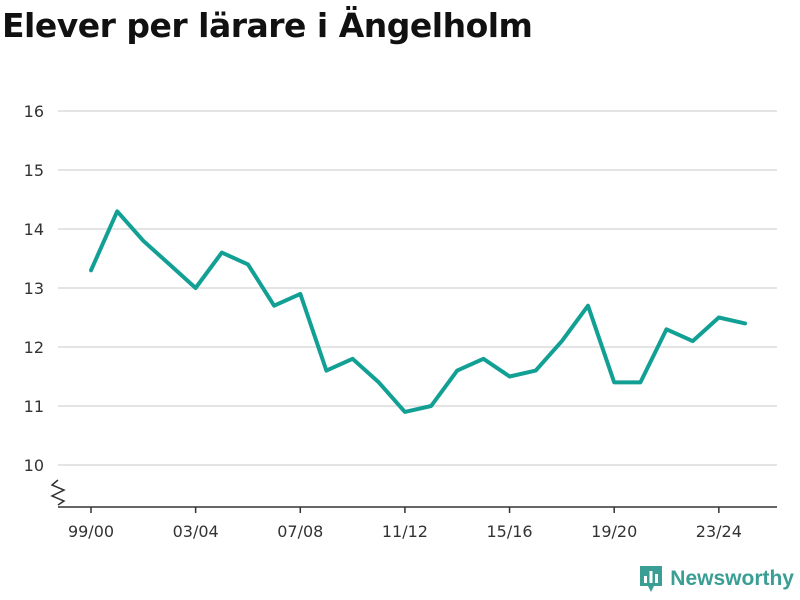 The width and height of the screenshot is (800, 600). I want to click on y-tick-label: 13, so click(34, 288).